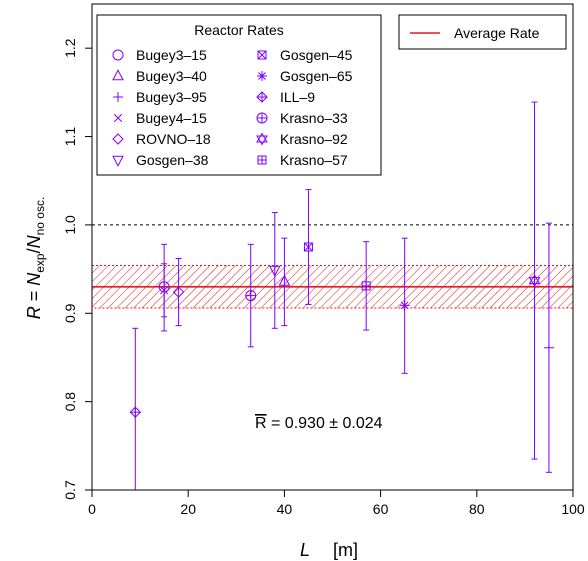 Image resolution: width=588 pixels, height=561 pixels. Describe the element at coordinates (314, 118) in the screenshot. I see `legend-label: Krasno–33` at that location.